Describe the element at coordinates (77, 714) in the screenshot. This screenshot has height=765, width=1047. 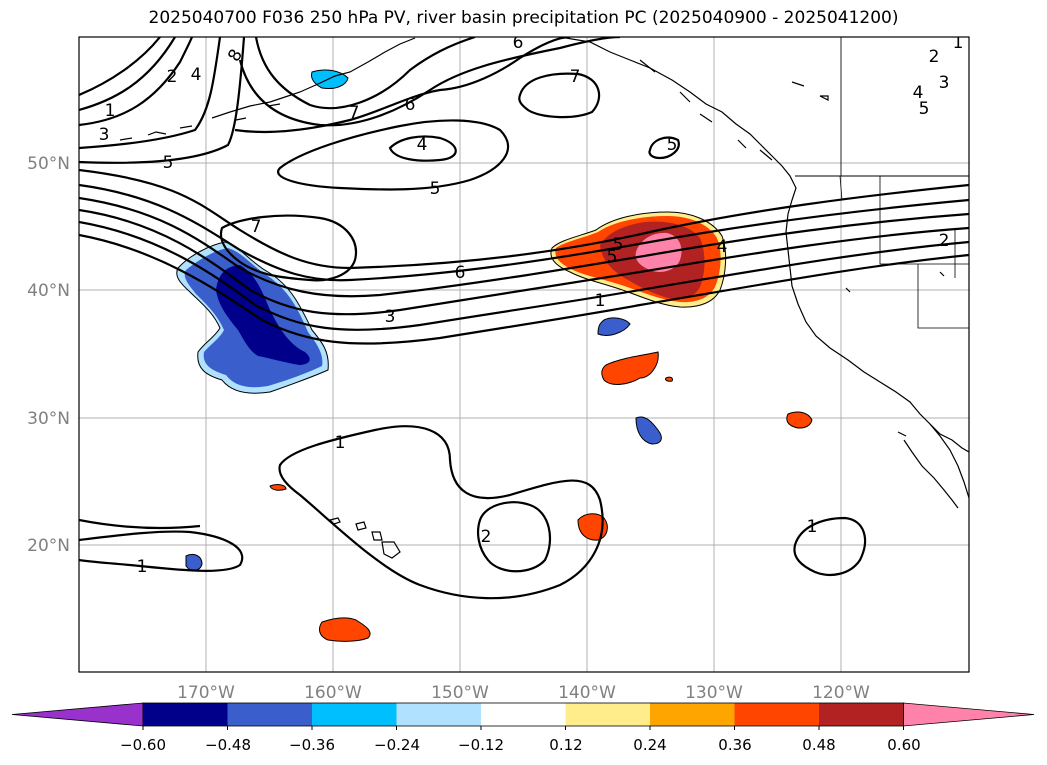
I see `colorbar-extend-min` at that location.